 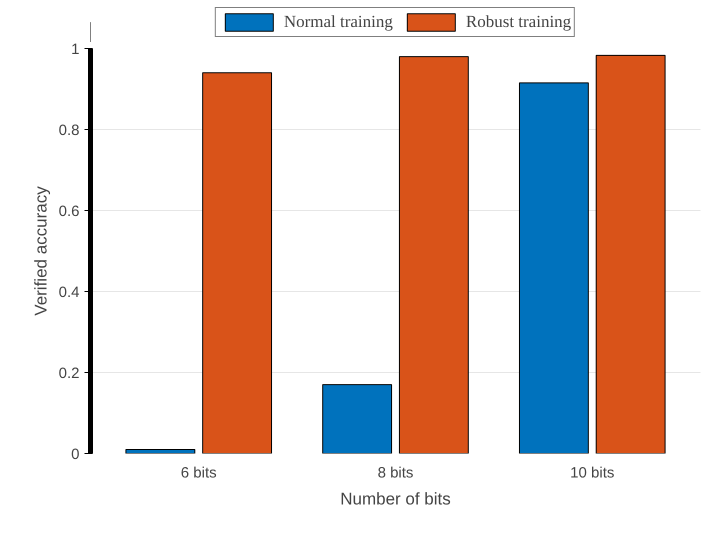 What do you see at coordinates (396, 473) in the screenshot?
I see `x-tick-label: 8 bits` at bounding box center [396, 473].